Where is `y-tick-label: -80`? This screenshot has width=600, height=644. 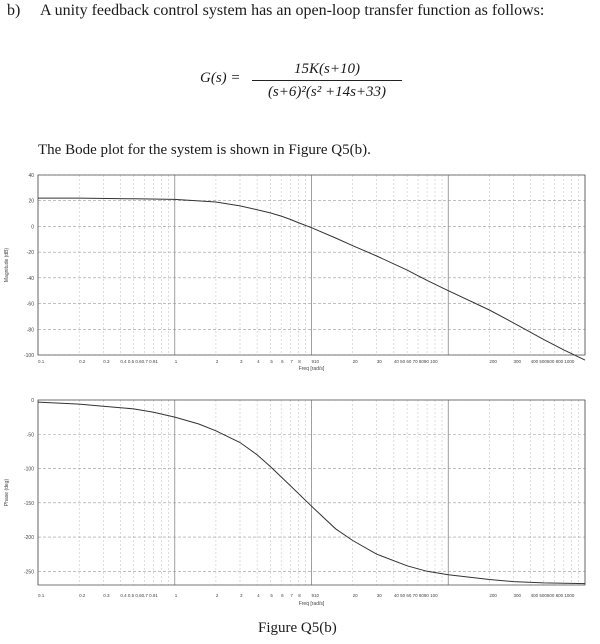 y-tick-label: -80 is located at coordinates (30, 330).